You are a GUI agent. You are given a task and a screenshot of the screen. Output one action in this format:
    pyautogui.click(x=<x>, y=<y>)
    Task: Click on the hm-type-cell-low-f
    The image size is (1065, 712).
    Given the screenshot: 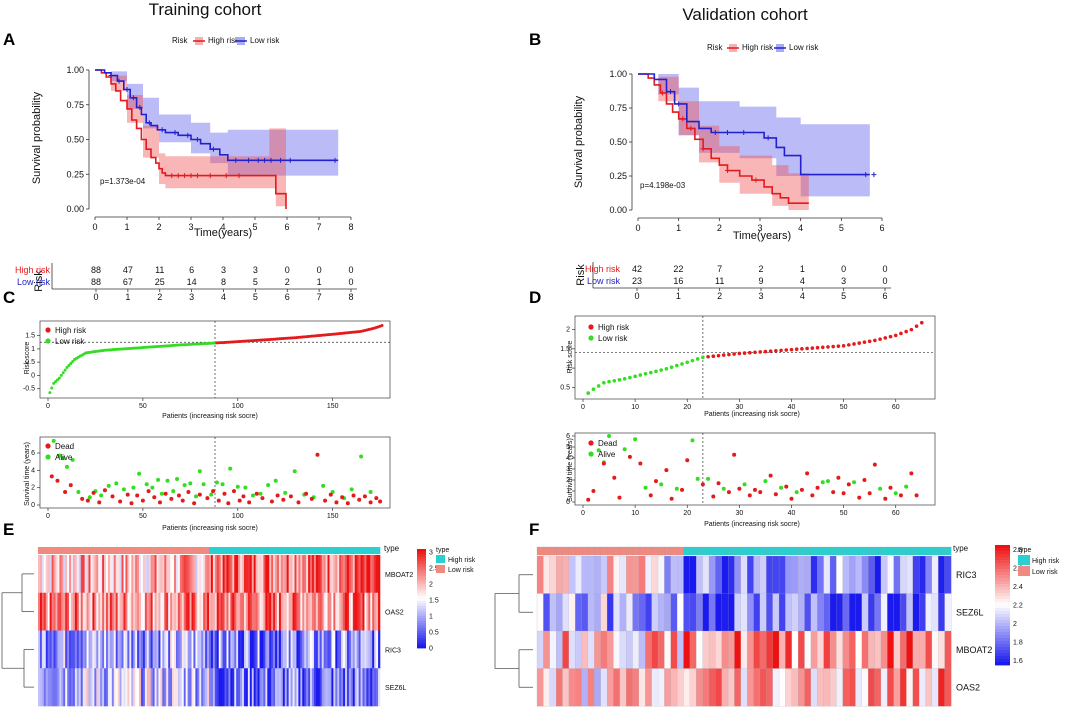 What is the action you would take?
    pyautogui.click(x=617, y=551)
    